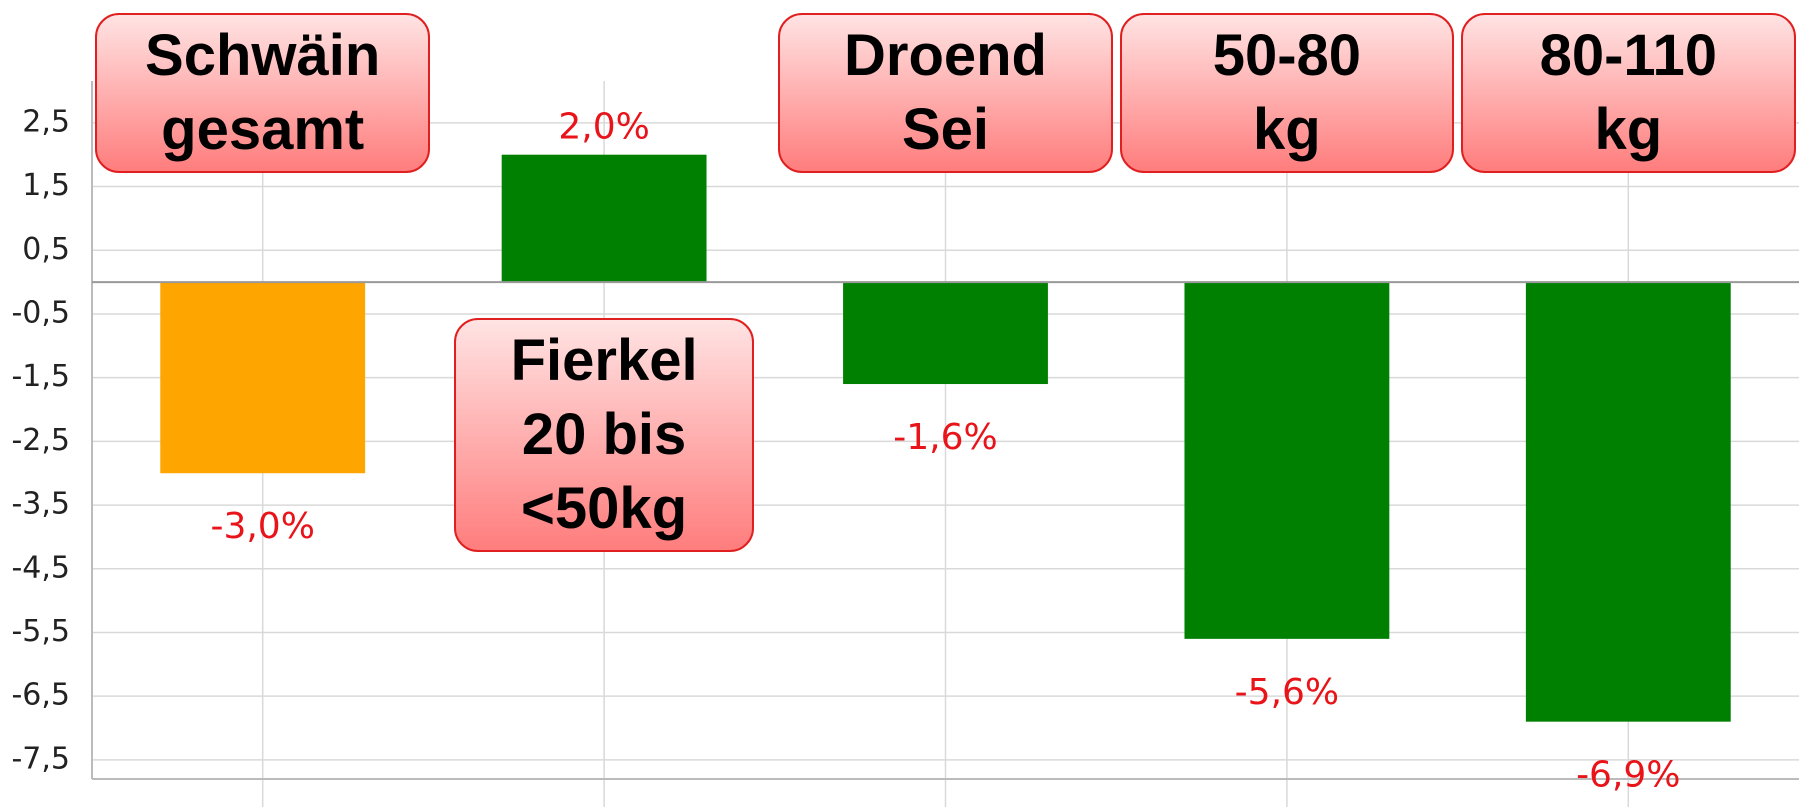 The height and width of the screenshot is (807, 1799). Describe the element at coordinates (1287, 692) in the screenshot. I see `value-label: -5,6%` at that location.